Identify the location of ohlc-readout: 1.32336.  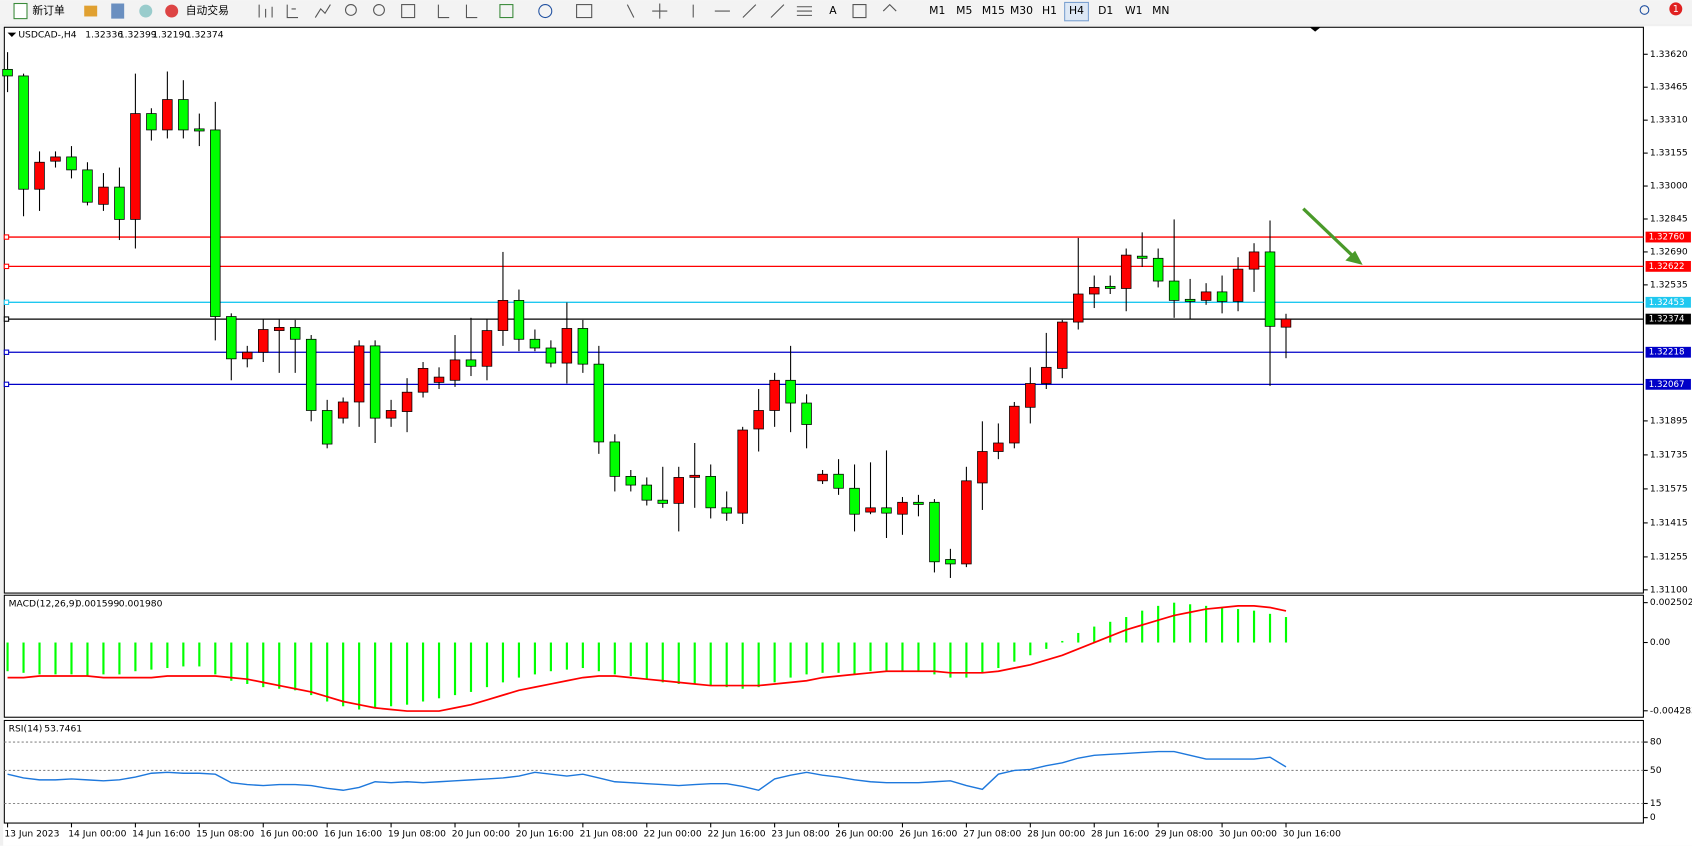
(104, 34).